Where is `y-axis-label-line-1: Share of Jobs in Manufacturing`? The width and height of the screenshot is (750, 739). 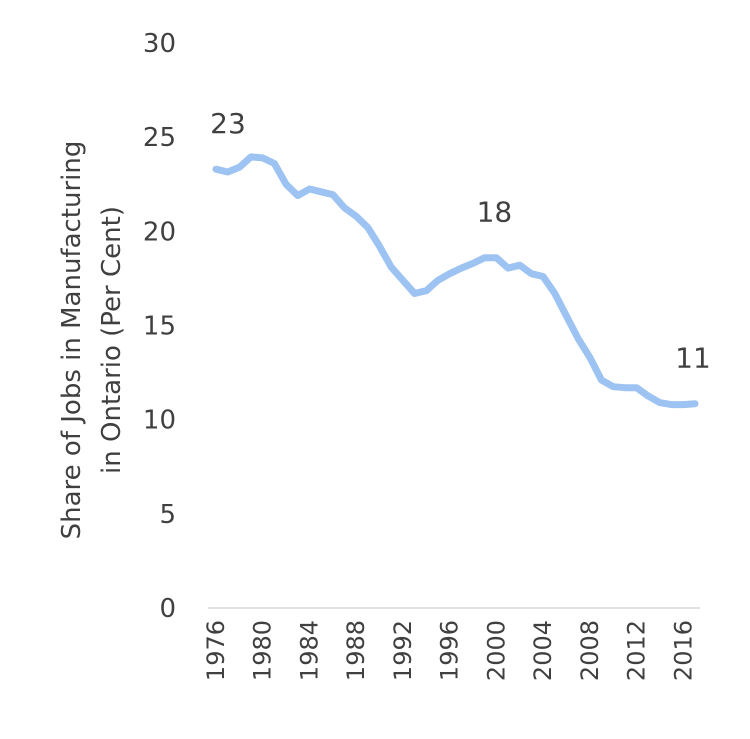 y-axis-label-line-1: Share of Jobs in Manufacturing is located at coordinates (72, 340).